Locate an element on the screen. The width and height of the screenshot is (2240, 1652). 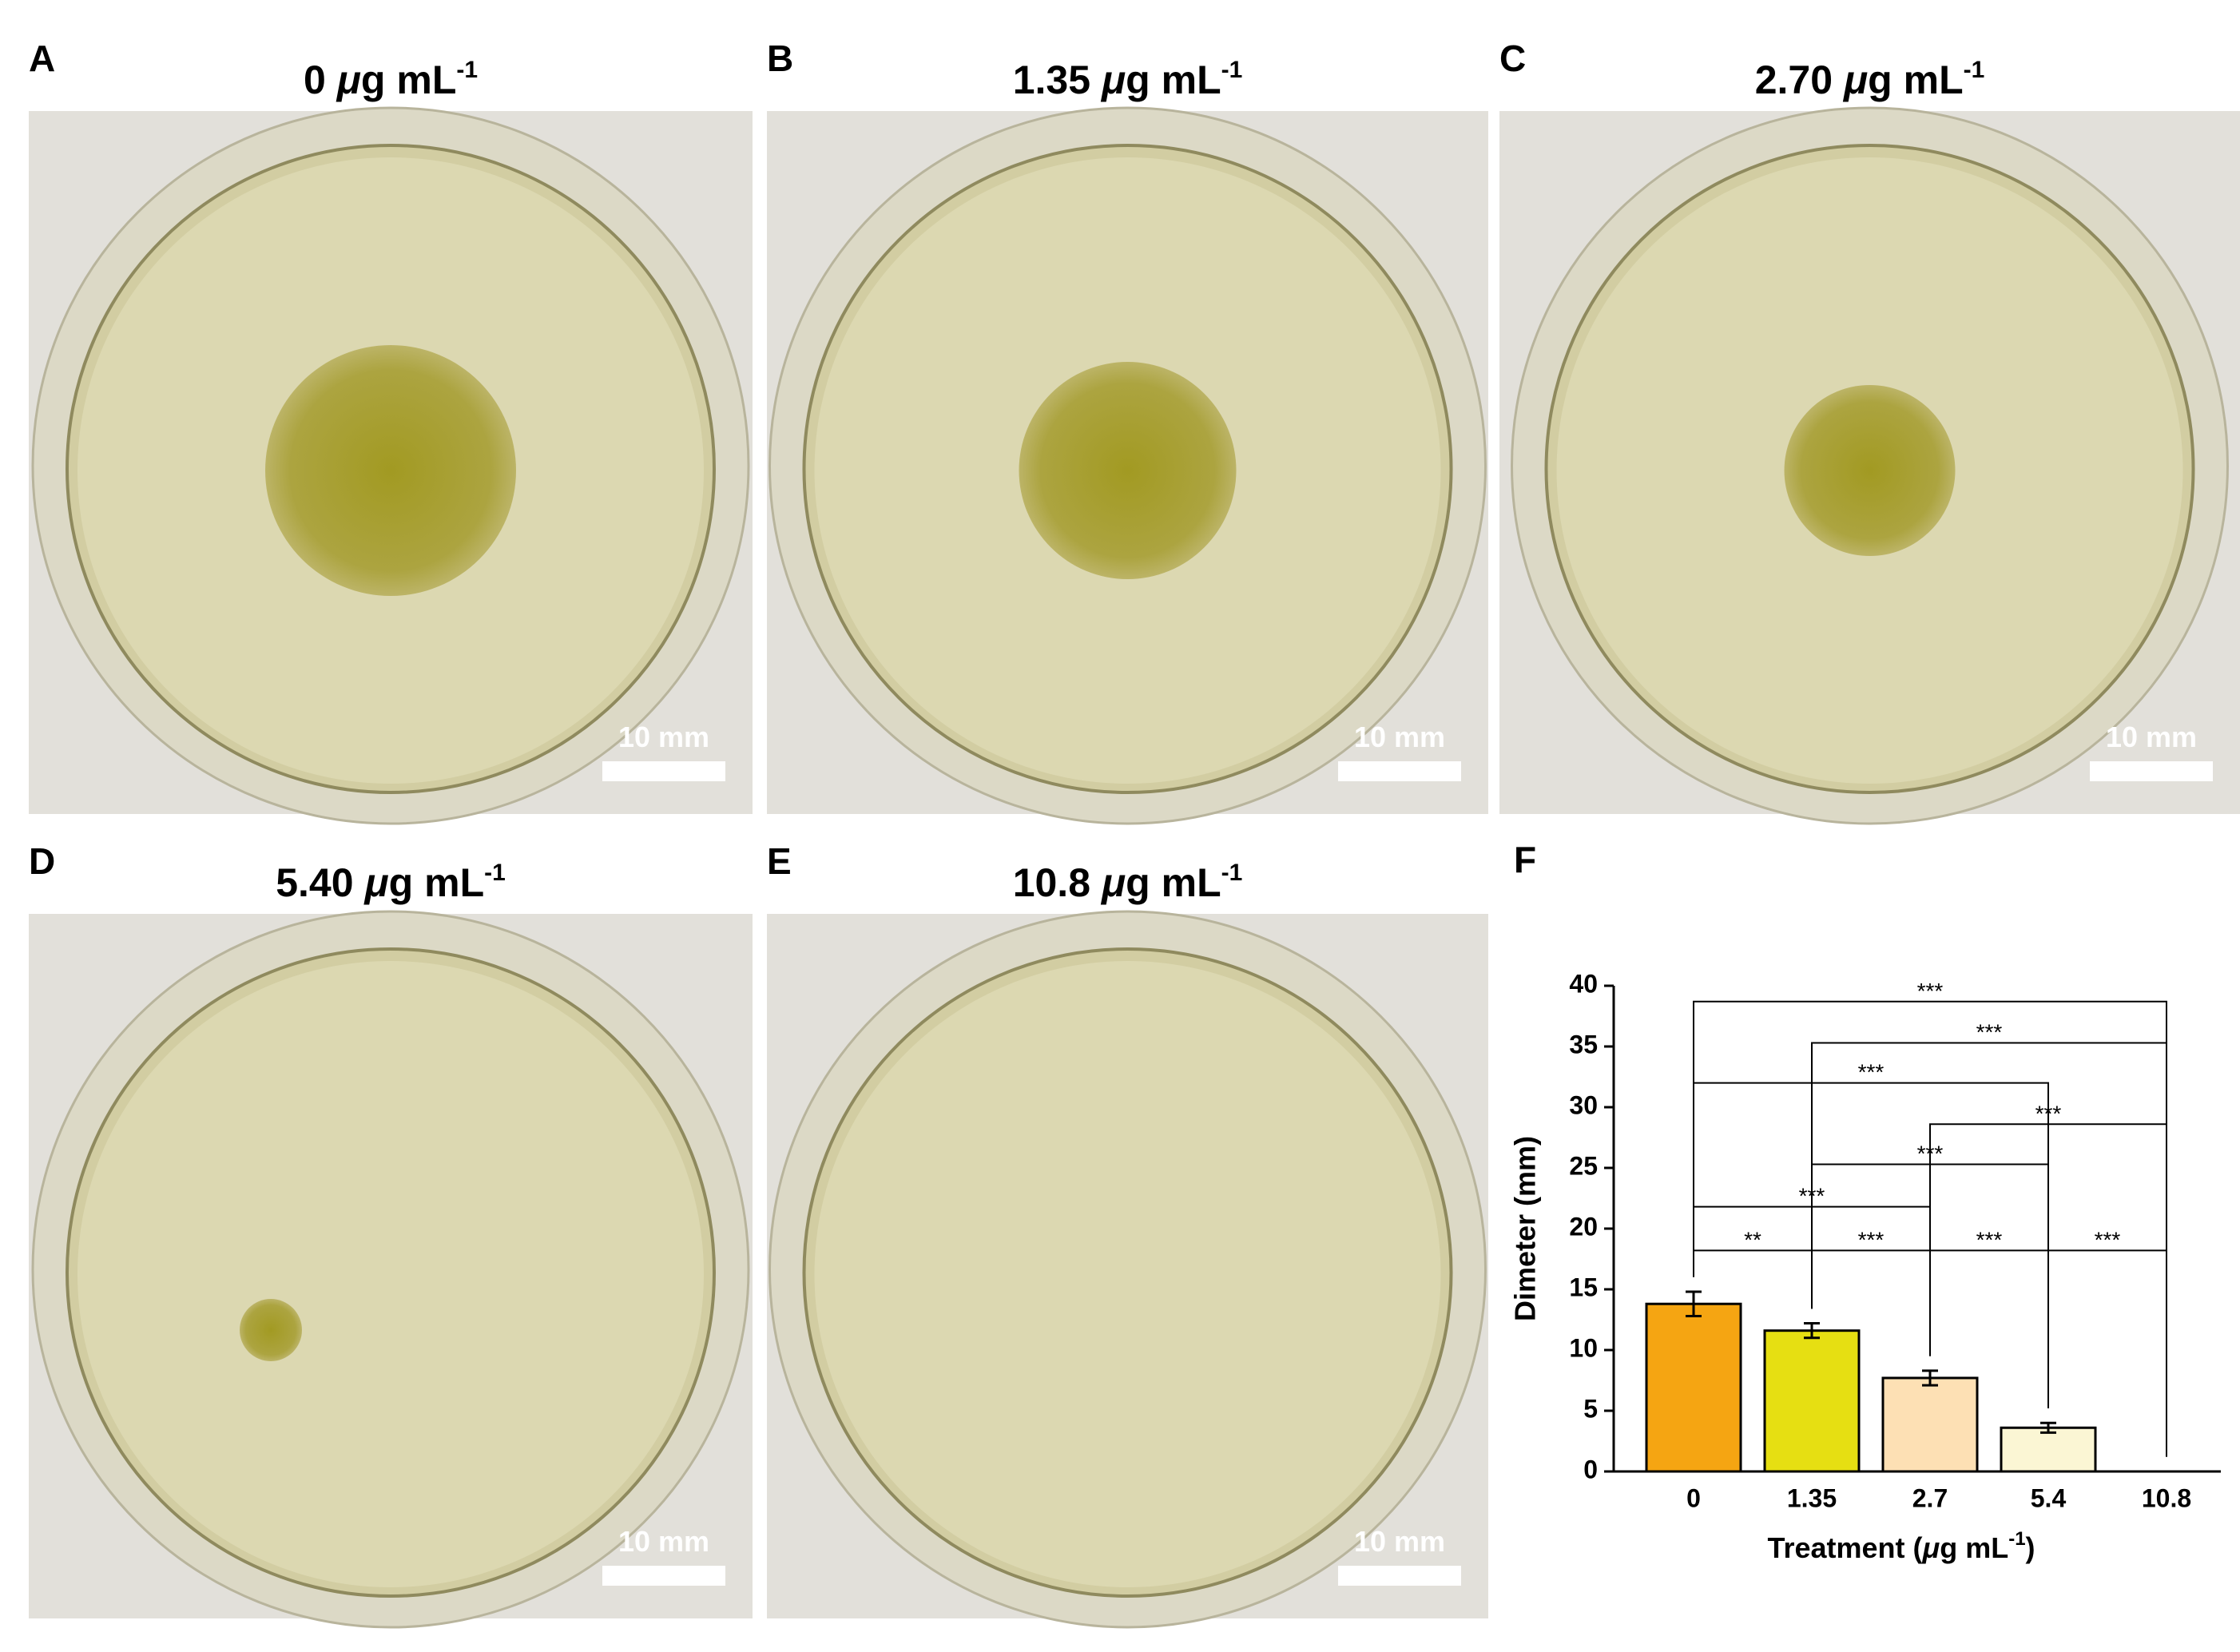
panel-letter: D is located at coordinates (42, 861).